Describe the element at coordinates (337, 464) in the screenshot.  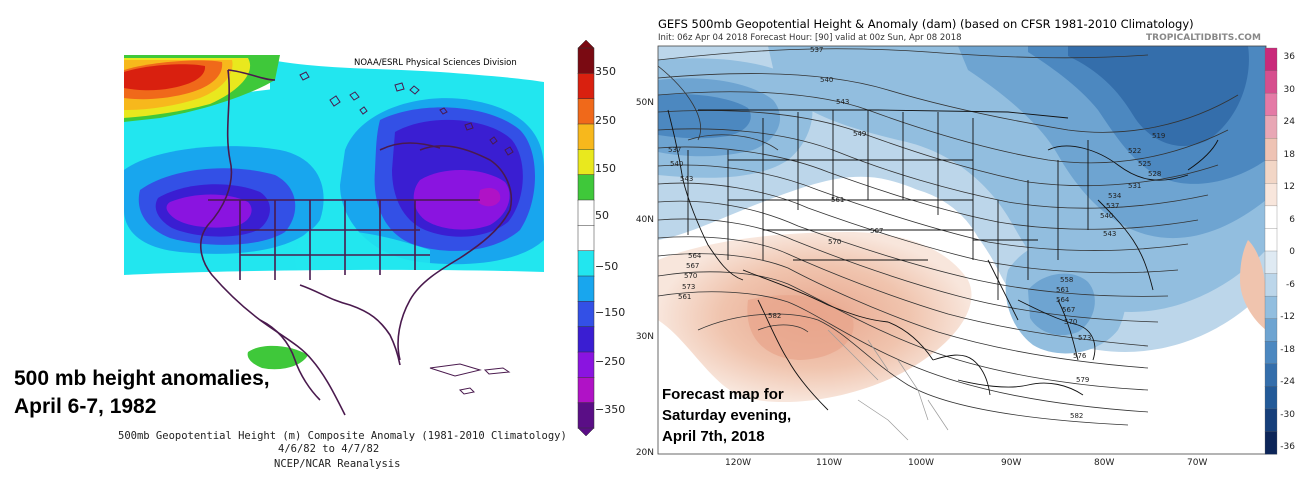
I see `caption-line-3: NCEP/NCAR Reanalysis` at that location.